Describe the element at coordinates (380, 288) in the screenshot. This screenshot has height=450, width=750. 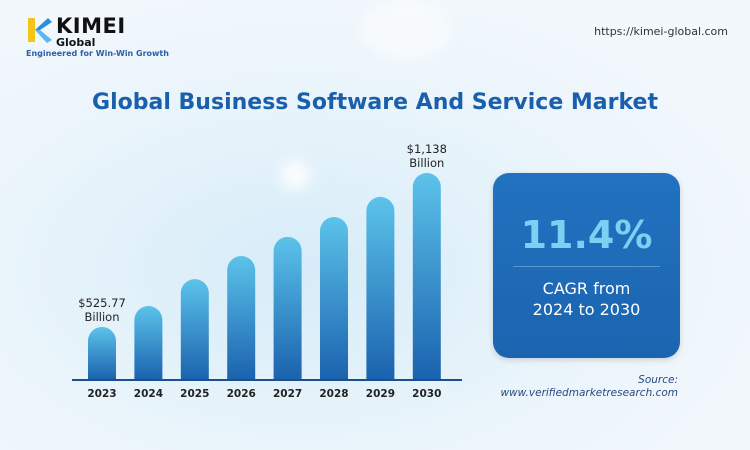
I see `bar-2029` at that location.